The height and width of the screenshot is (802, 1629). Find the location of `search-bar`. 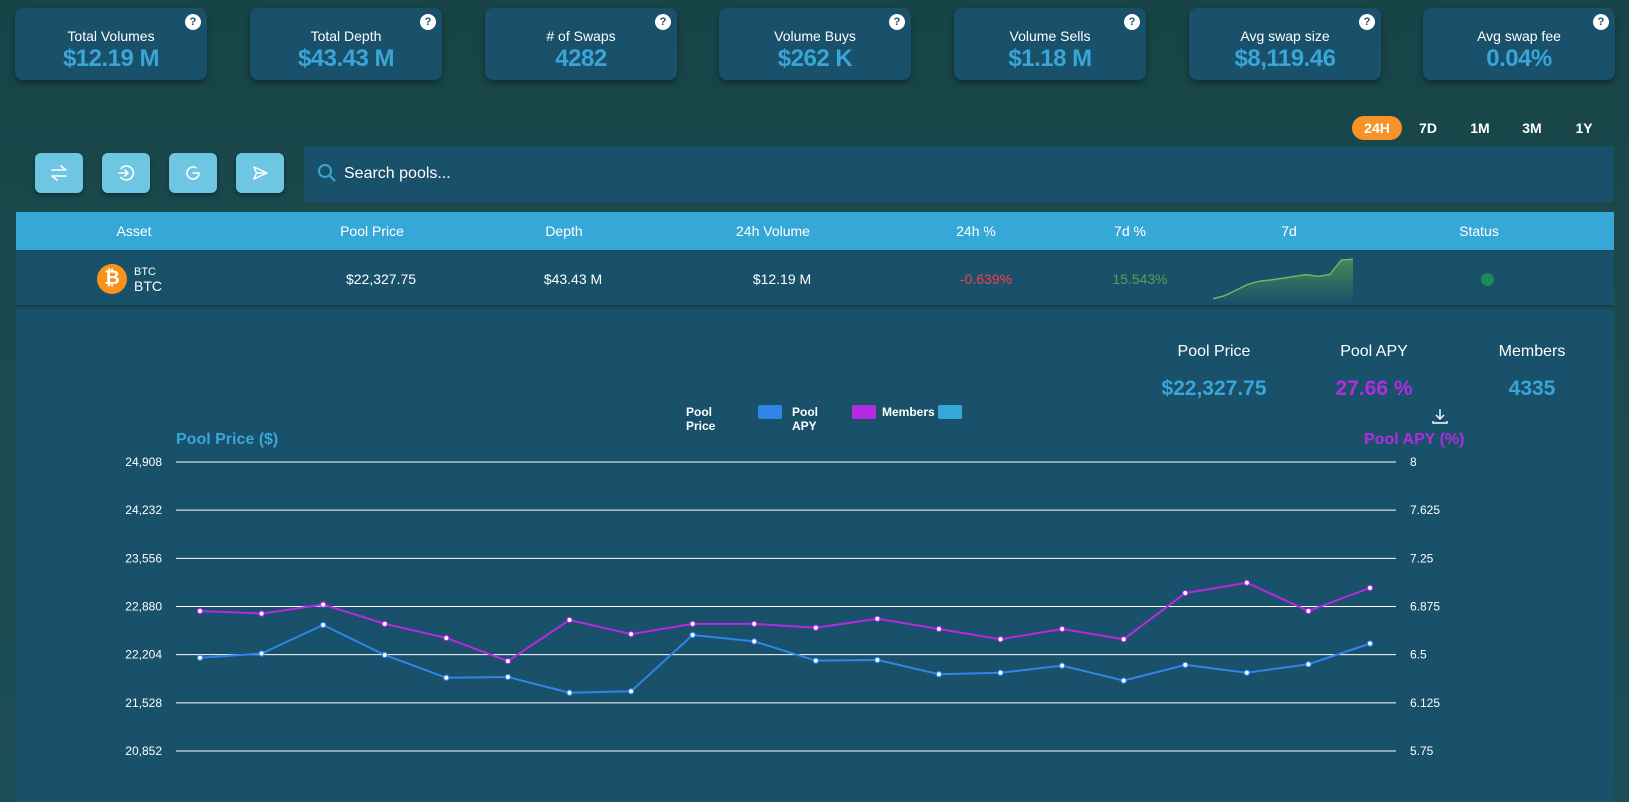

search-bar is located at coordinates (959, 174).